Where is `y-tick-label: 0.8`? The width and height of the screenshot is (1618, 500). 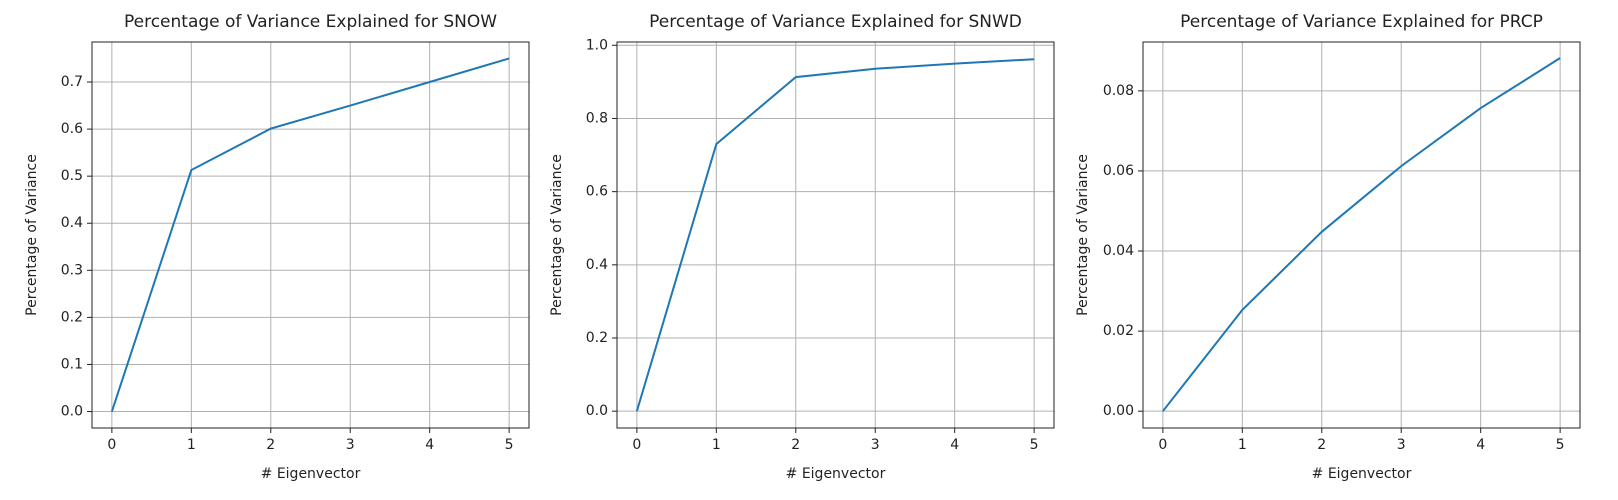 y-tick-label: 0.8 is located at coordinates (597, 118).